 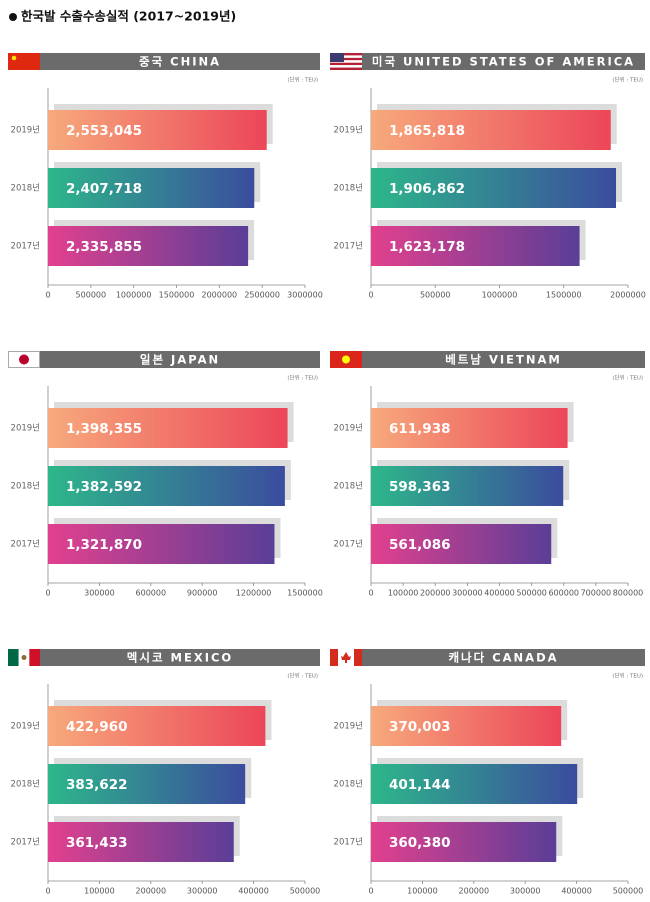 I want to click on flag-border, so click(x=24, y=359).